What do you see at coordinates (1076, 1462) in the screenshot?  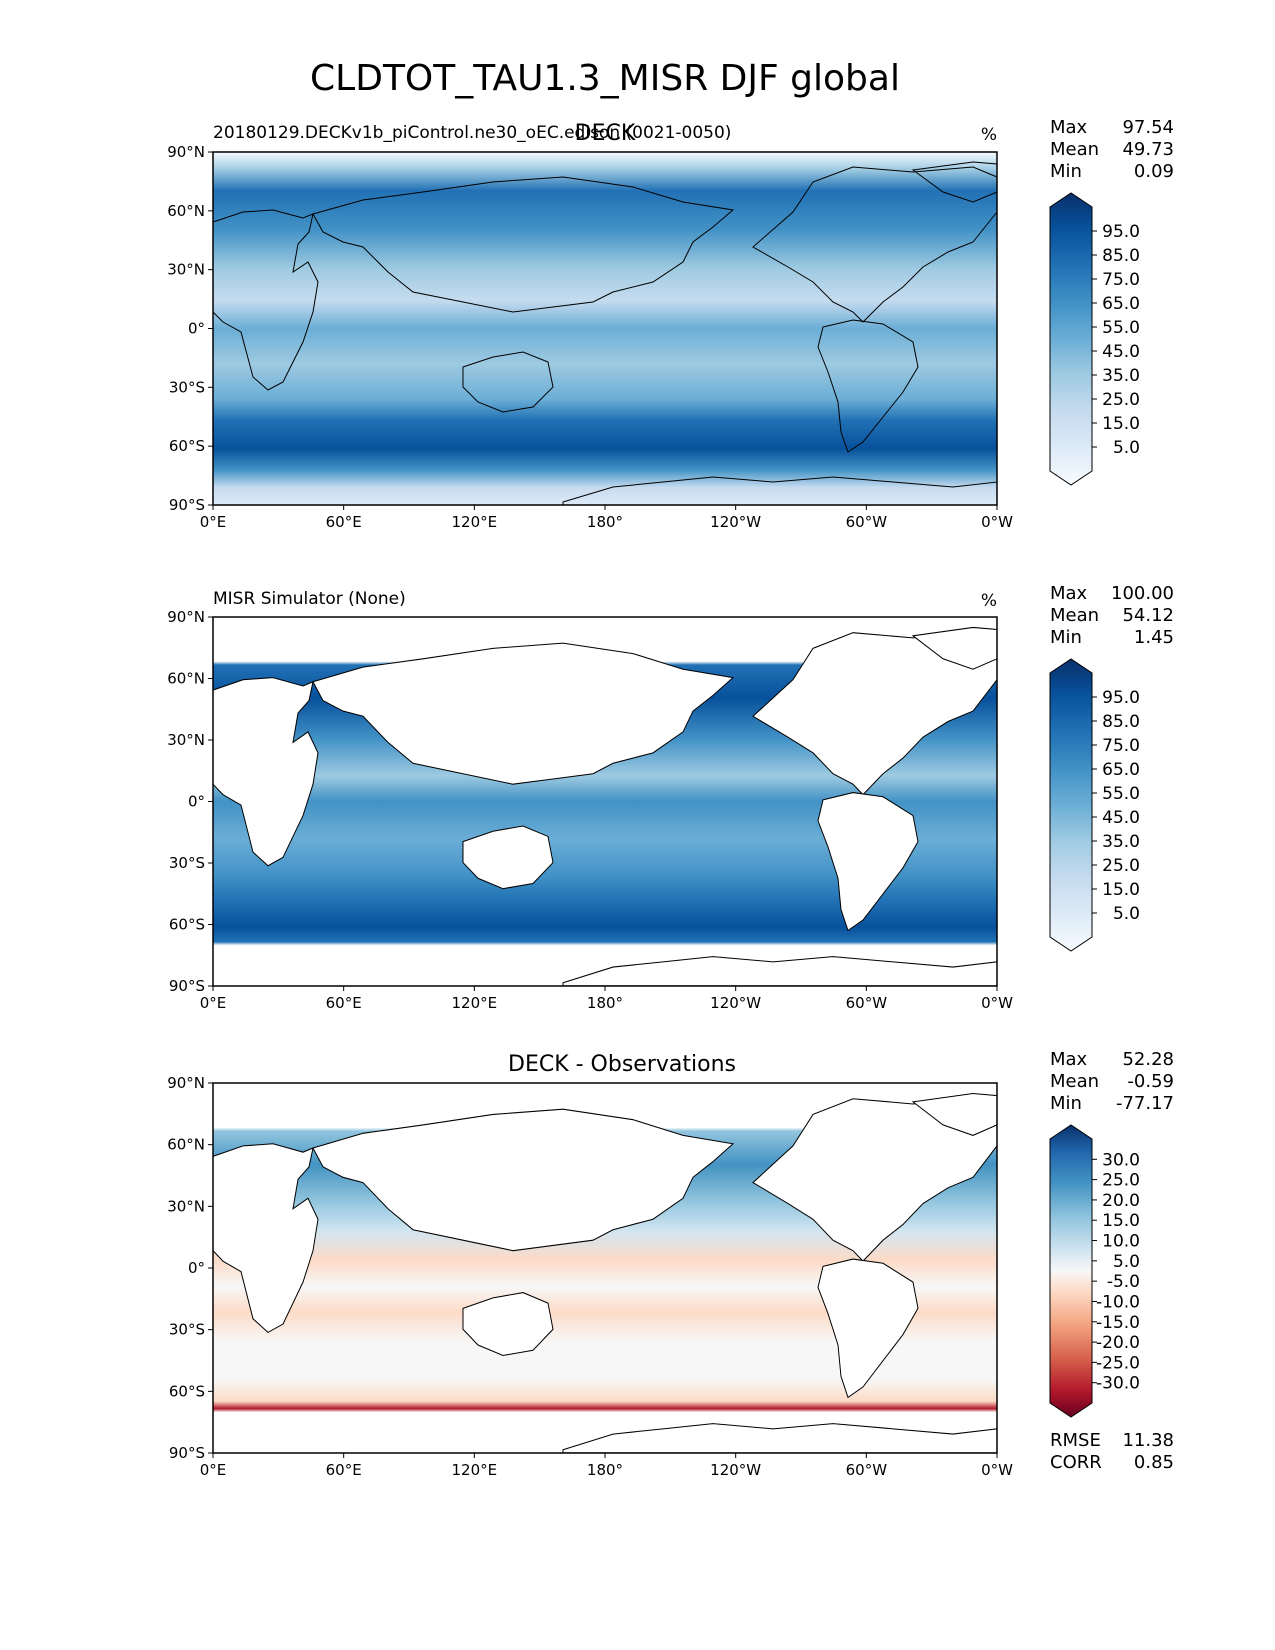 I see `stat-label-corr: CORR` at bounding box center [1076, 1462].